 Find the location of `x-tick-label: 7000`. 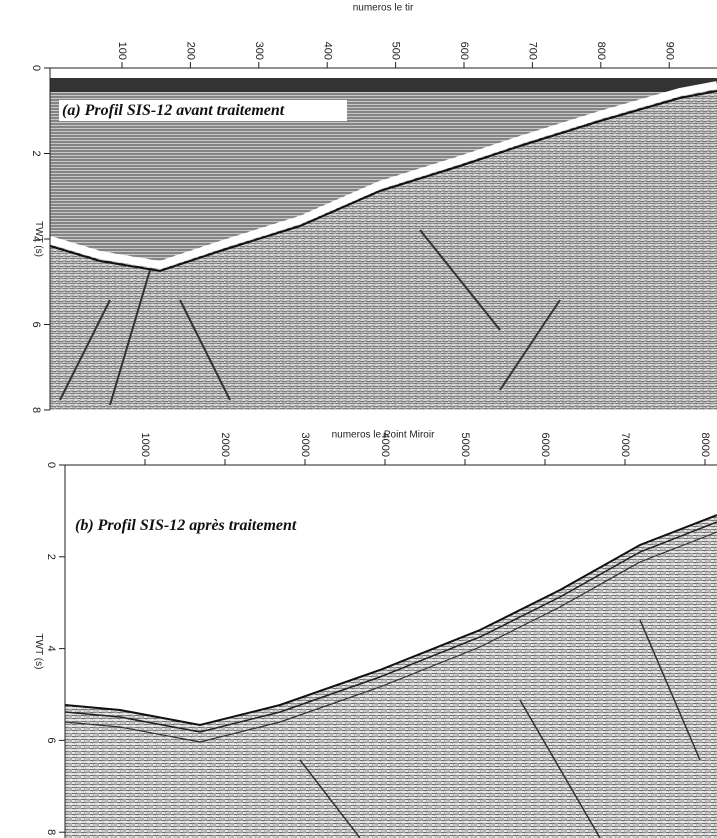

x-tick-label: 7000 is located at coordinates (625, 445).